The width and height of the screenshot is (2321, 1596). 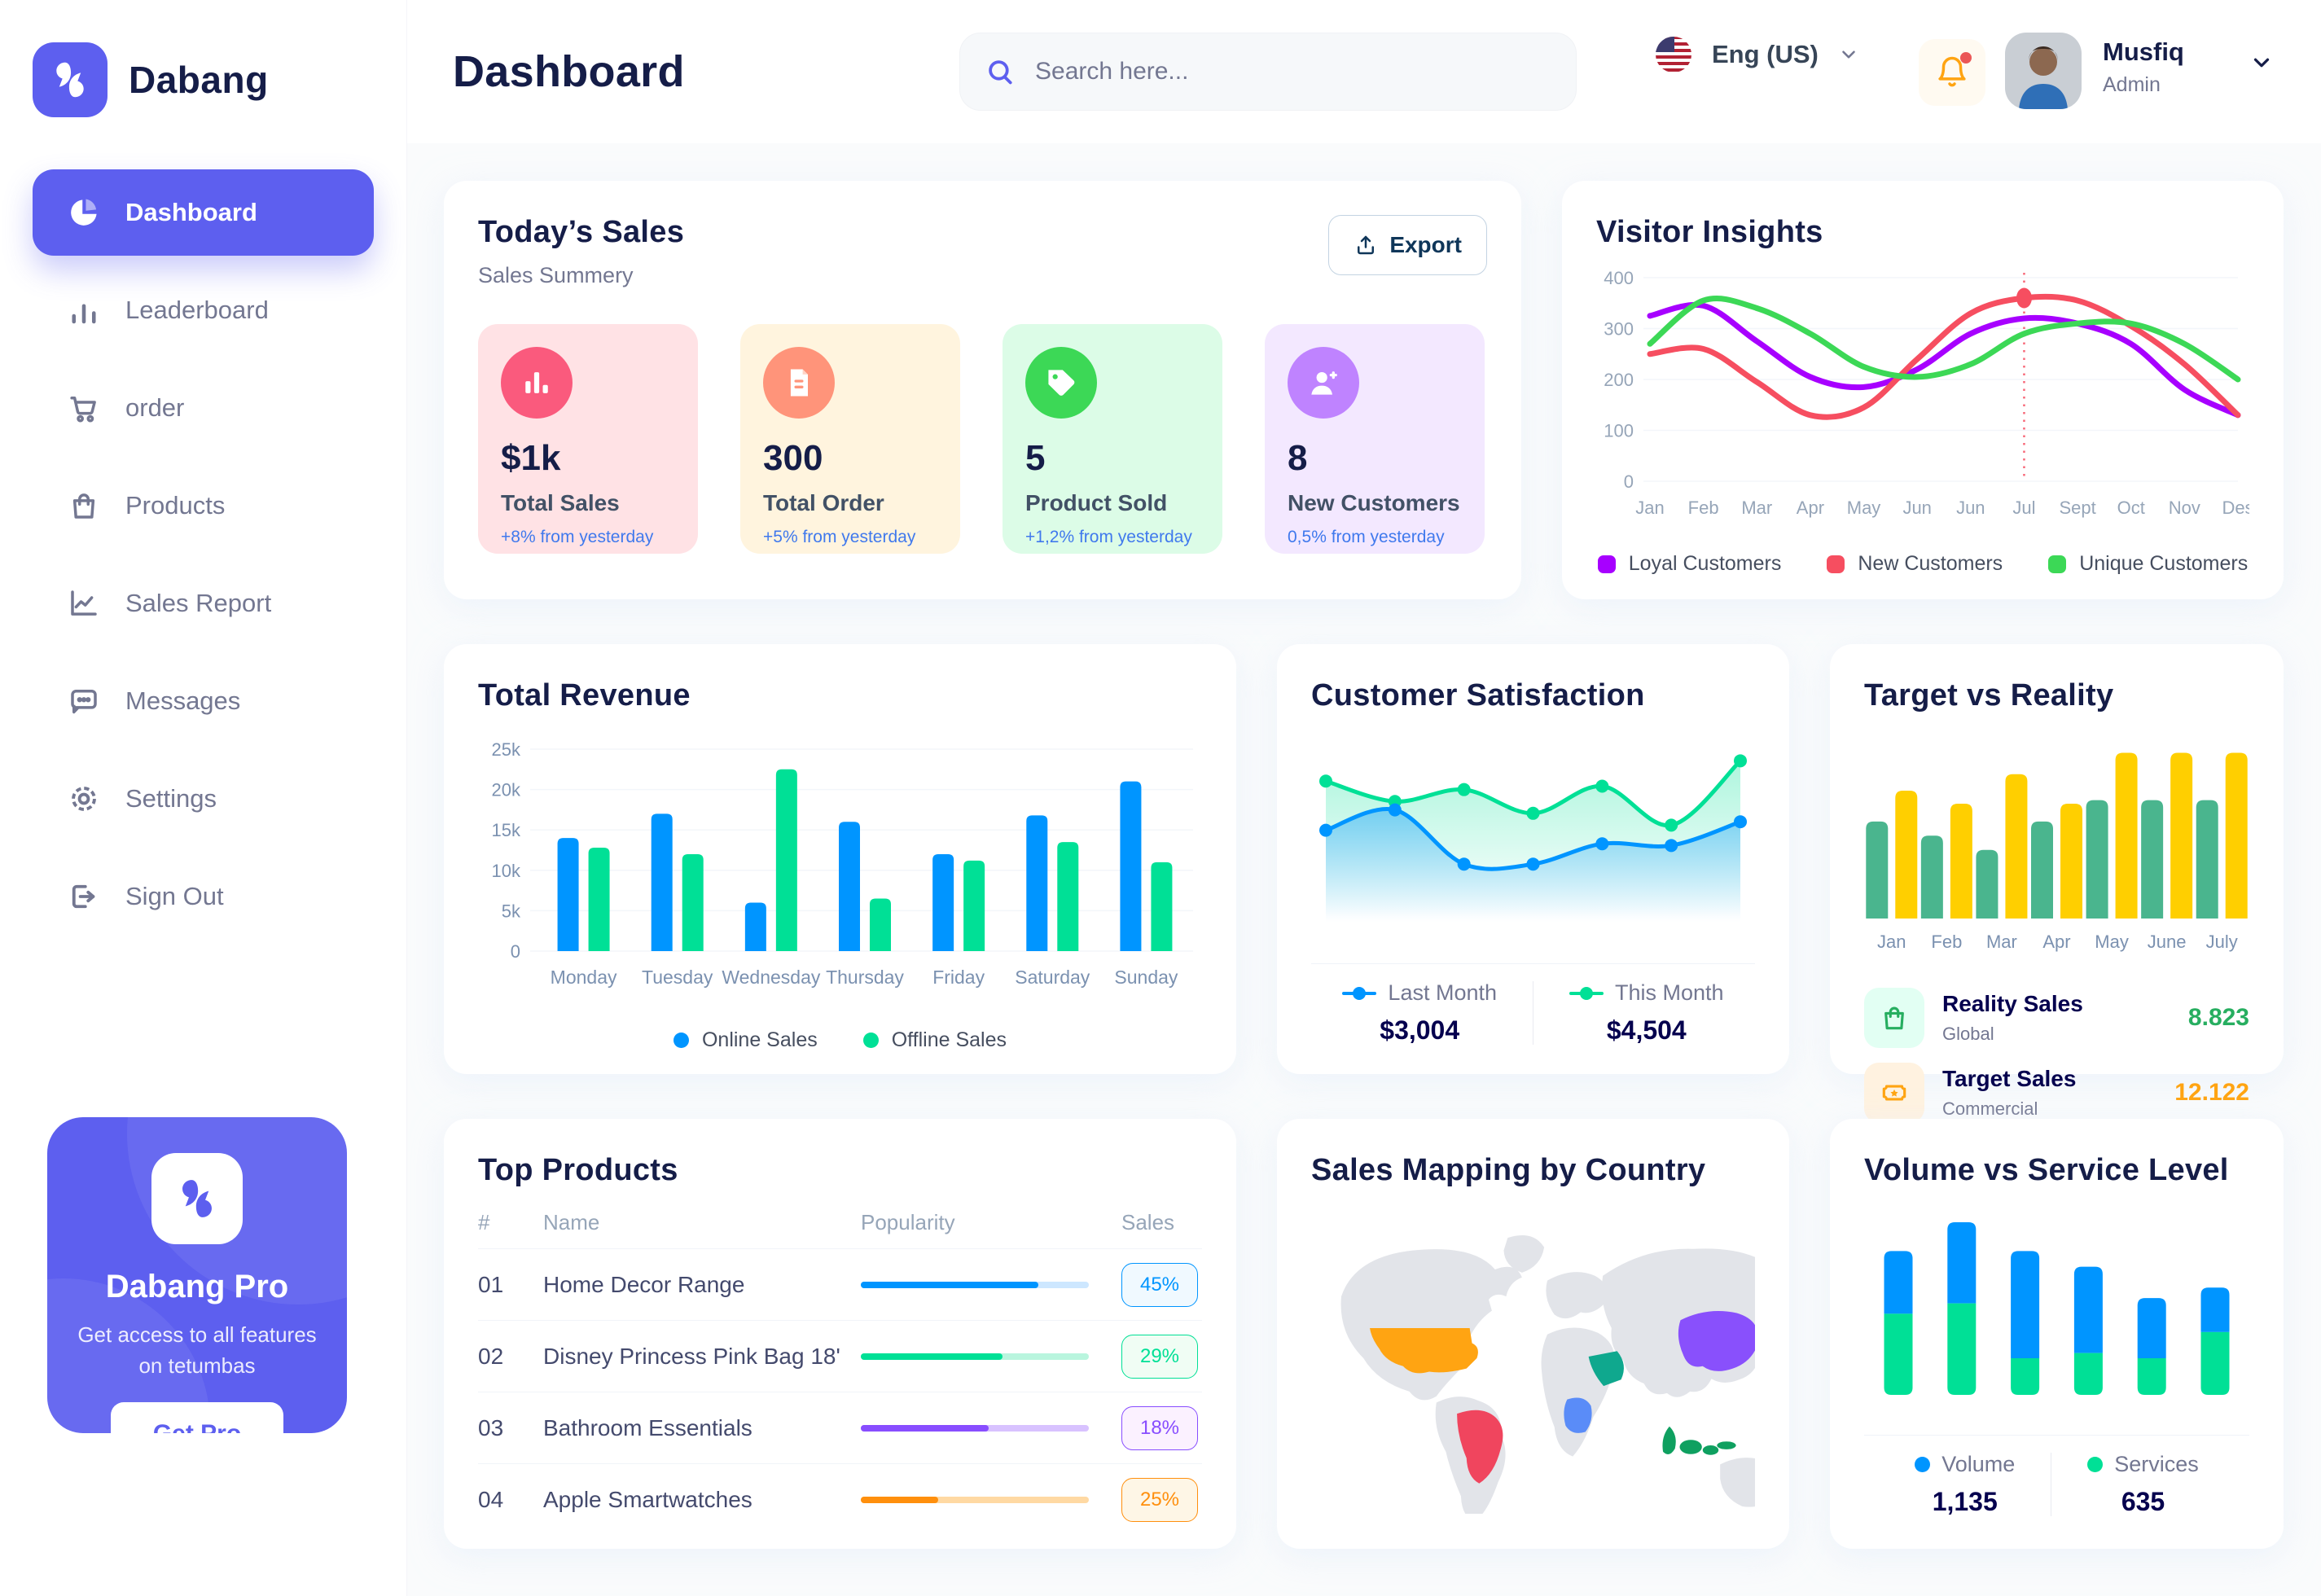 I want to click on svg-text: Monday, so click(x=584, y=977).